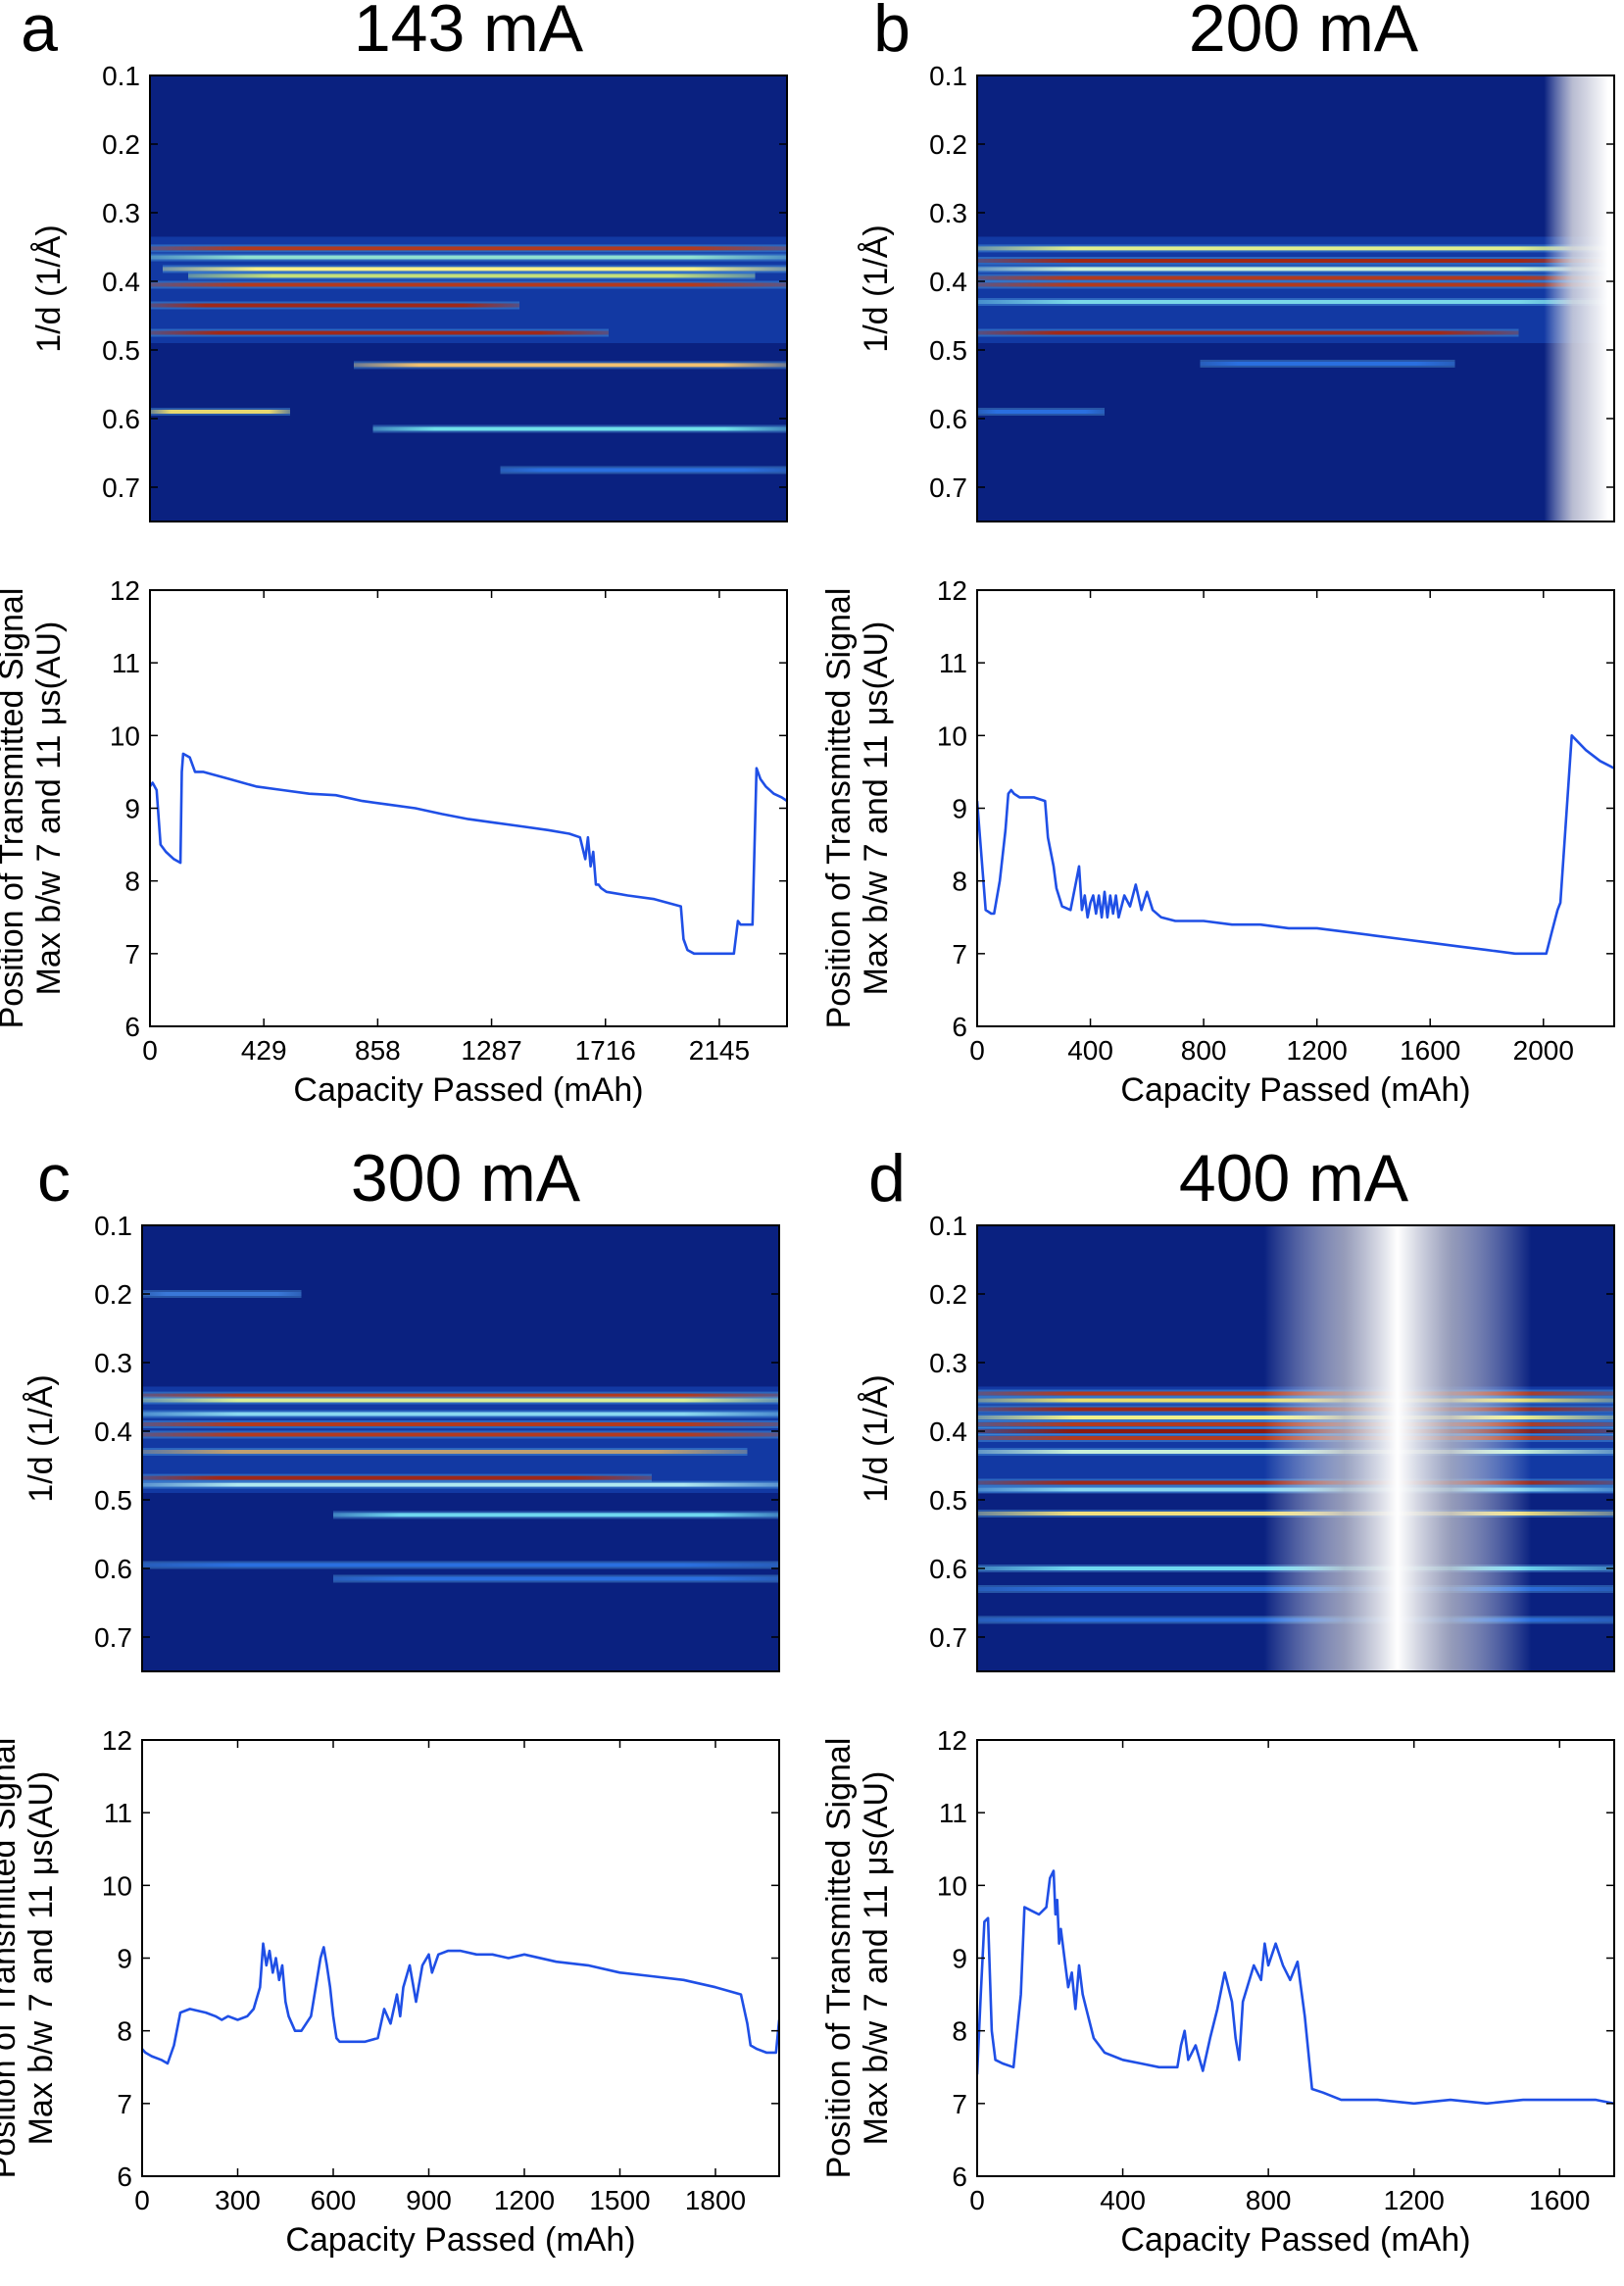 Image resolution: width=1624 pixels, height=2286 pixels. I want to click on x-tick-label: 429, so click(264, 1051).